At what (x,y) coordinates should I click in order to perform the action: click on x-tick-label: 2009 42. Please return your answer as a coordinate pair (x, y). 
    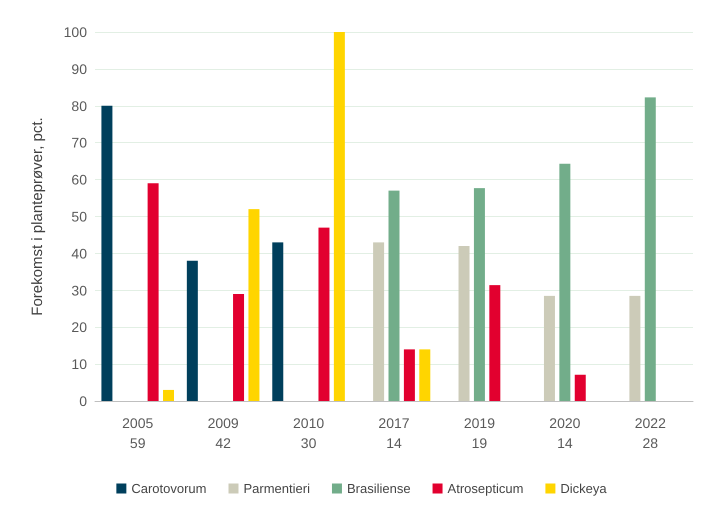
    Looking at the image, I should click on (223, 433).